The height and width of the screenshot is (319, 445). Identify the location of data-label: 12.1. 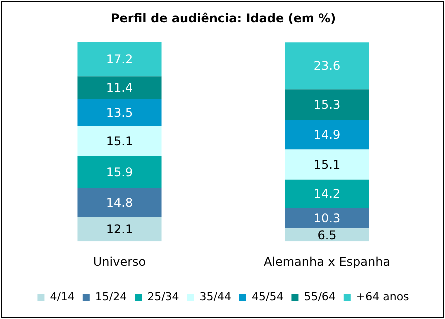
(120, 229).